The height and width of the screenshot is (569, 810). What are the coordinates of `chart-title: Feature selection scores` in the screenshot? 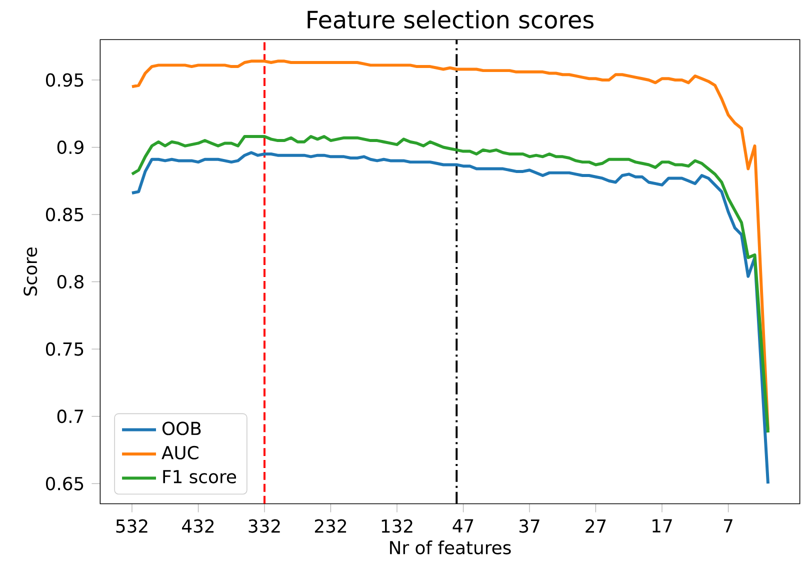 It's located at (451, 19).